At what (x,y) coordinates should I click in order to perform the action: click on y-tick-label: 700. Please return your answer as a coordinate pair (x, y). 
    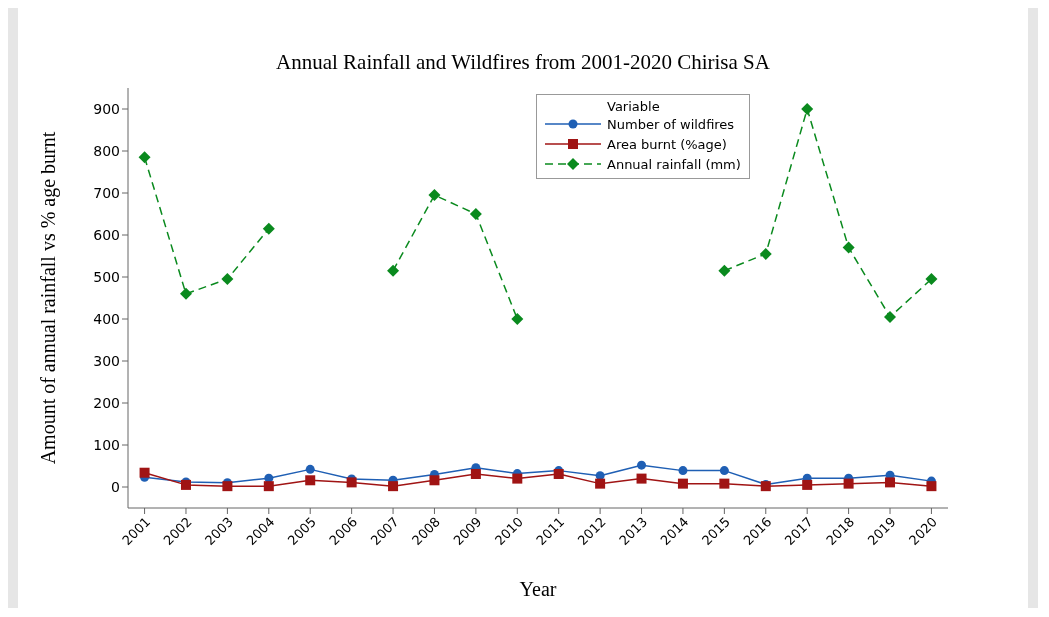
    Looking at the image, I should click on (106, 192).